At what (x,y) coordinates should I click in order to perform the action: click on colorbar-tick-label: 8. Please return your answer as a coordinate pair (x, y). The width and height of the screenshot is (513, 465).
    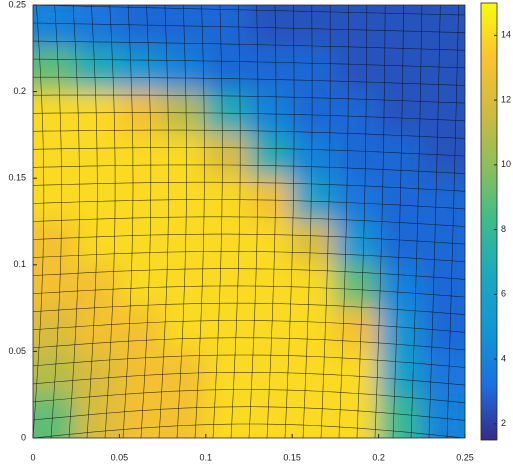
    Looking at the image, I should click on (503, 229).